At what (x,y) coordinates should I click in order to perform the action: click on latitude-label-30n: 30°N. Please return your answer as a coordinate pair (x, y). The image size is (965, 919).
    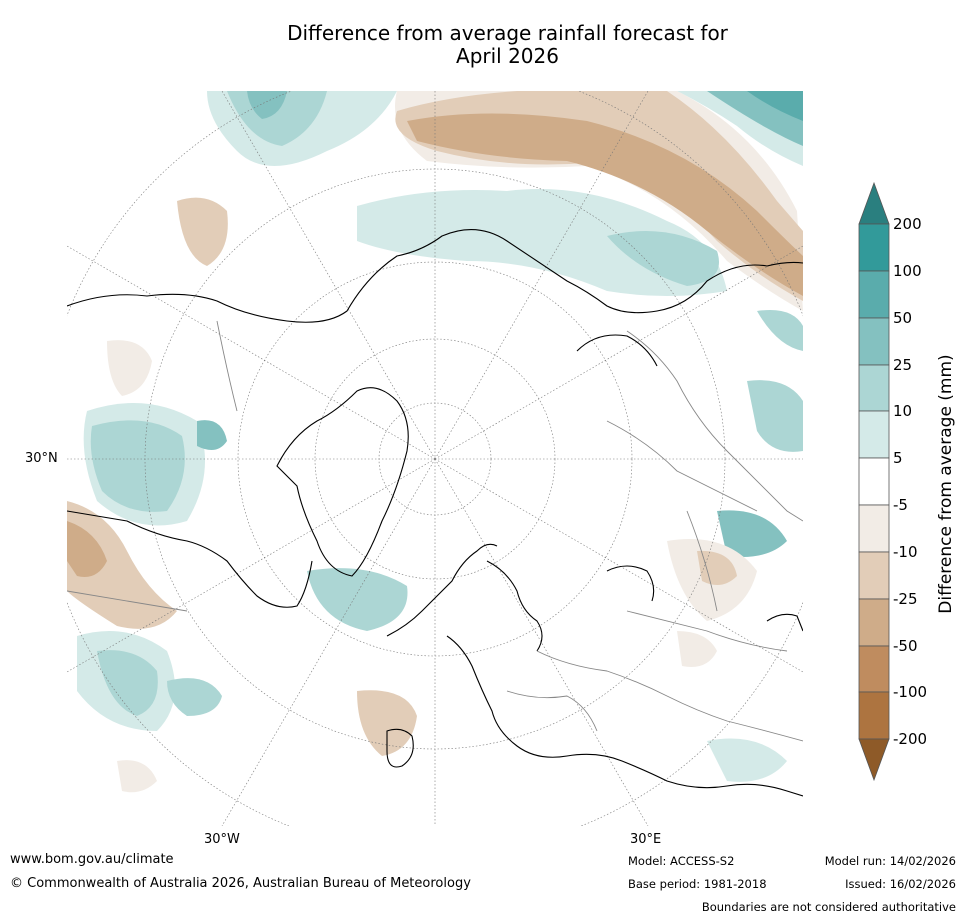
    Looking at the image, I should click on (41, 458).